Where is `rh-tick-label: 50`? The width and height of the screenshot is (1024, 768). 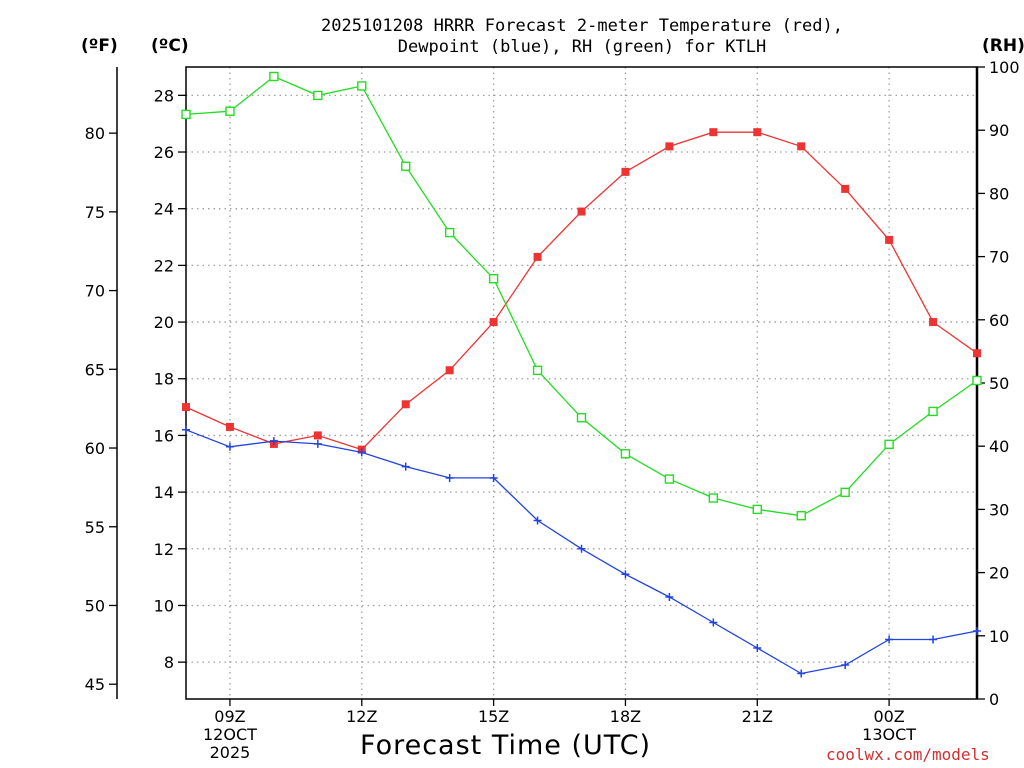
rh-tick-label: 50 is located at coordinates (999, 383).